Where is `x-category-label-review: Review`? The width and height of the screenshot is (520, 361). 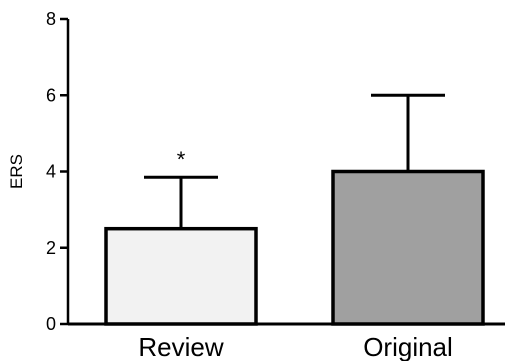
x-category-label-review: Review is located at coordinates (180, 346).